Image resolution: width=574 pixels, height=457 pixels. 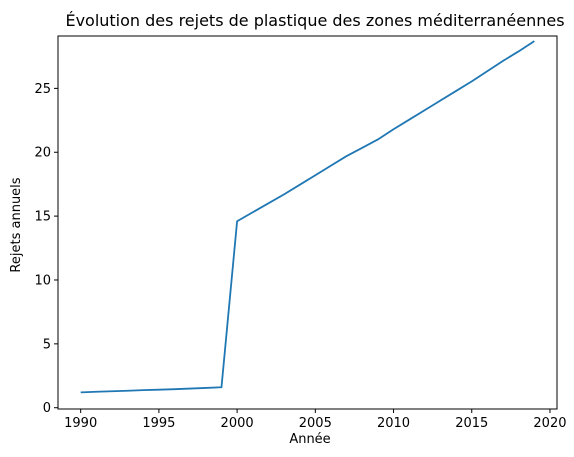 What do you see at coordinates (80, 423) in the screenshot?
I see `x-tick-label: 1990` at bounding box center [80, 423].